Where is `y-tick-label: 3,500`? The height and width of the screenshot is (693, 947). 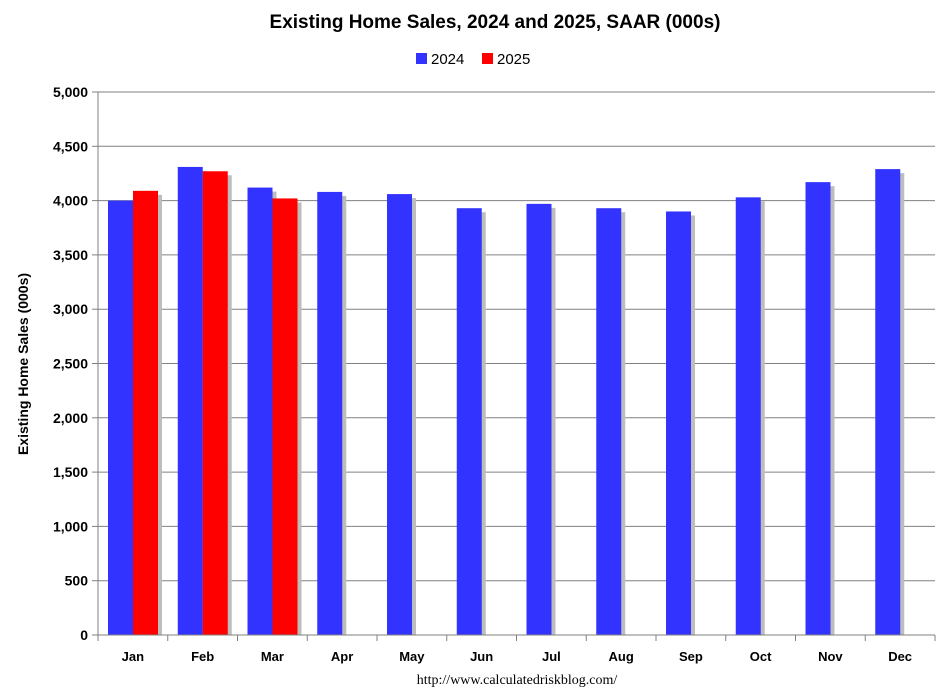
y-tick-label: 3,500 is located at coordinates (70, 255).